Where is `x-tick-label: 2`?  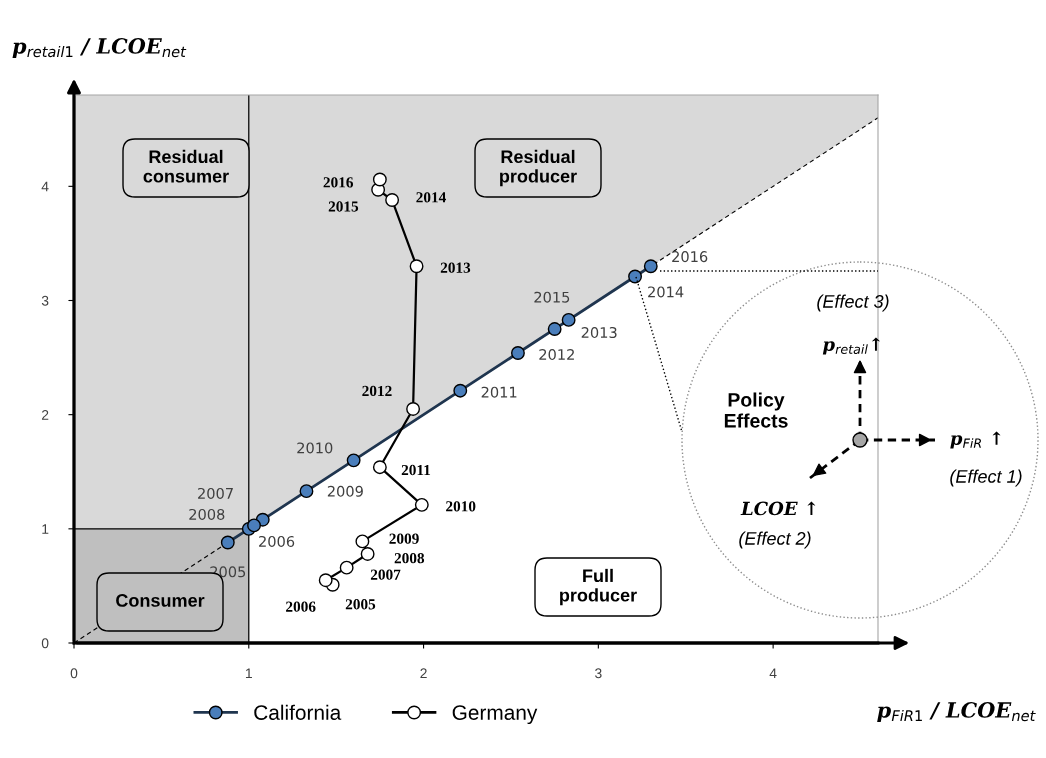
x-tick-label: 2 is located at coordinates (423, 673).